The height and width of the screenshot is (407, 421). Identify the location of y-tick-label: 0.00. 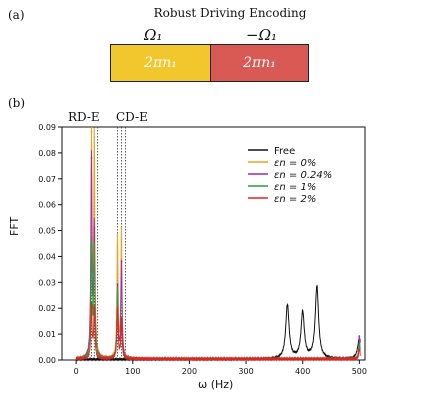
(47, 360).